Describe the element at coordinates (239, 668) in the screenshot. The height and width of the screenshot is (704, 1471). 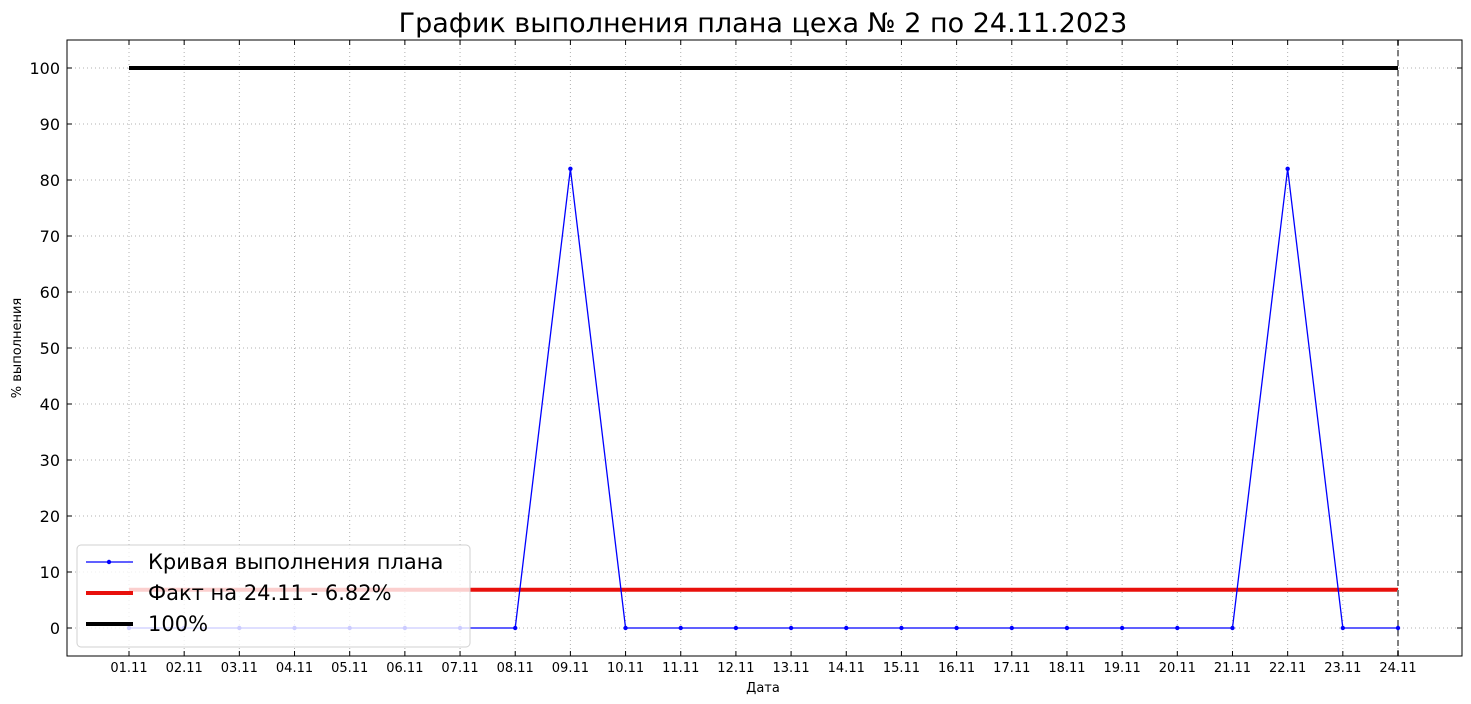
I see `x-tick-label: 03.11` at that location.